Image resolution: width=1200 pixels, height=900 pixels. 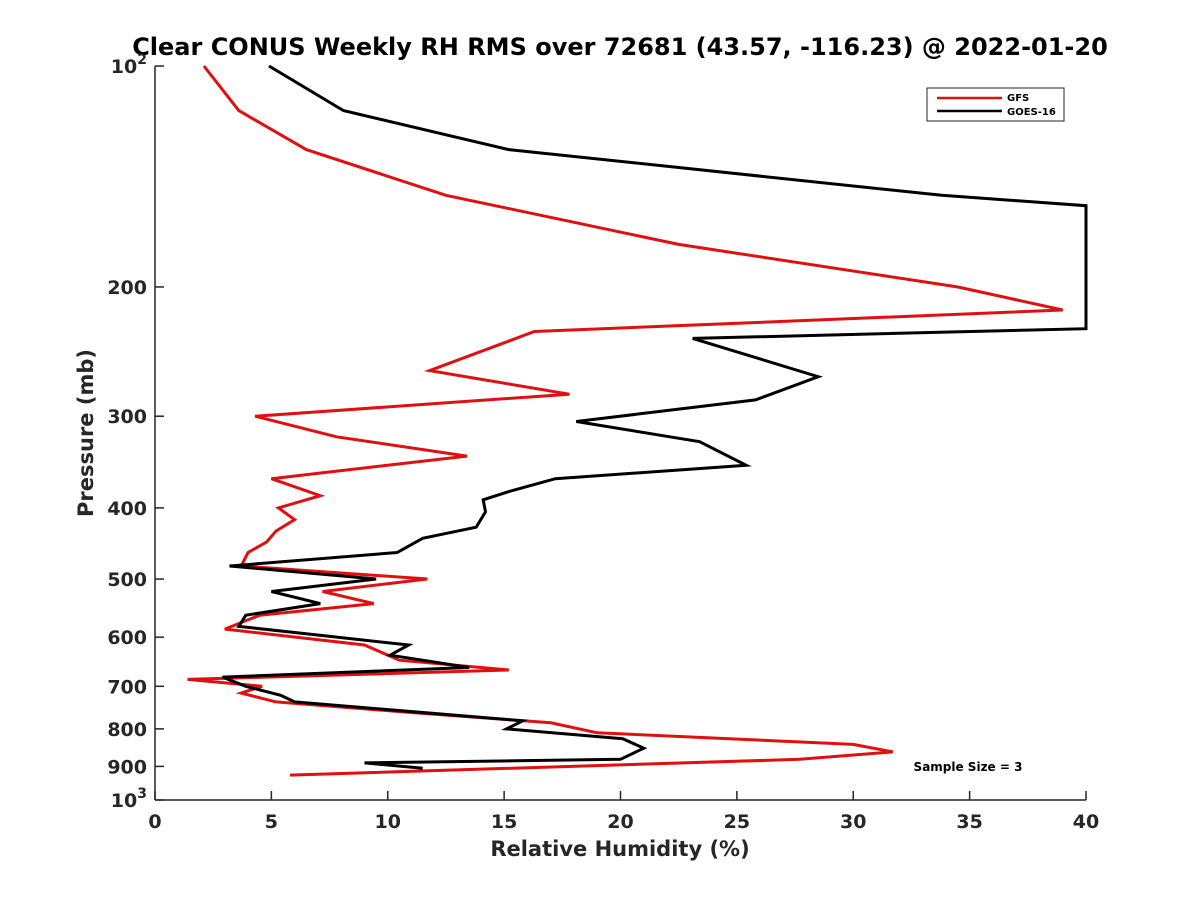 I want to click on y-axis-ticks: 10² 200 300 400 500 600 700 800 900 10³, so click(x=135, y=432).